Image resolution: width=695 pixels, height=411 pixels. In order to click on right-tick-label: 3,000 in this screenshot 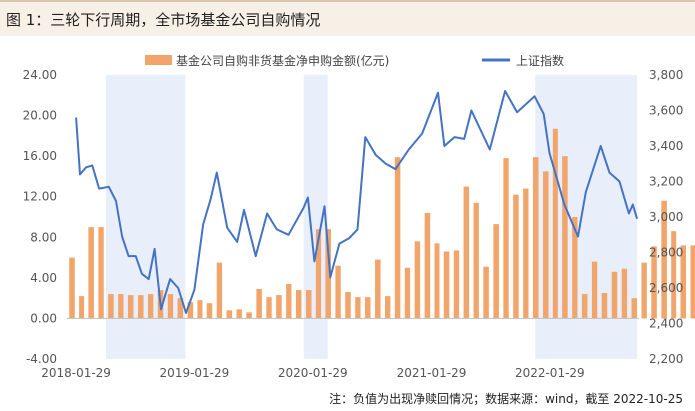, I will do `click(666, 217)`.